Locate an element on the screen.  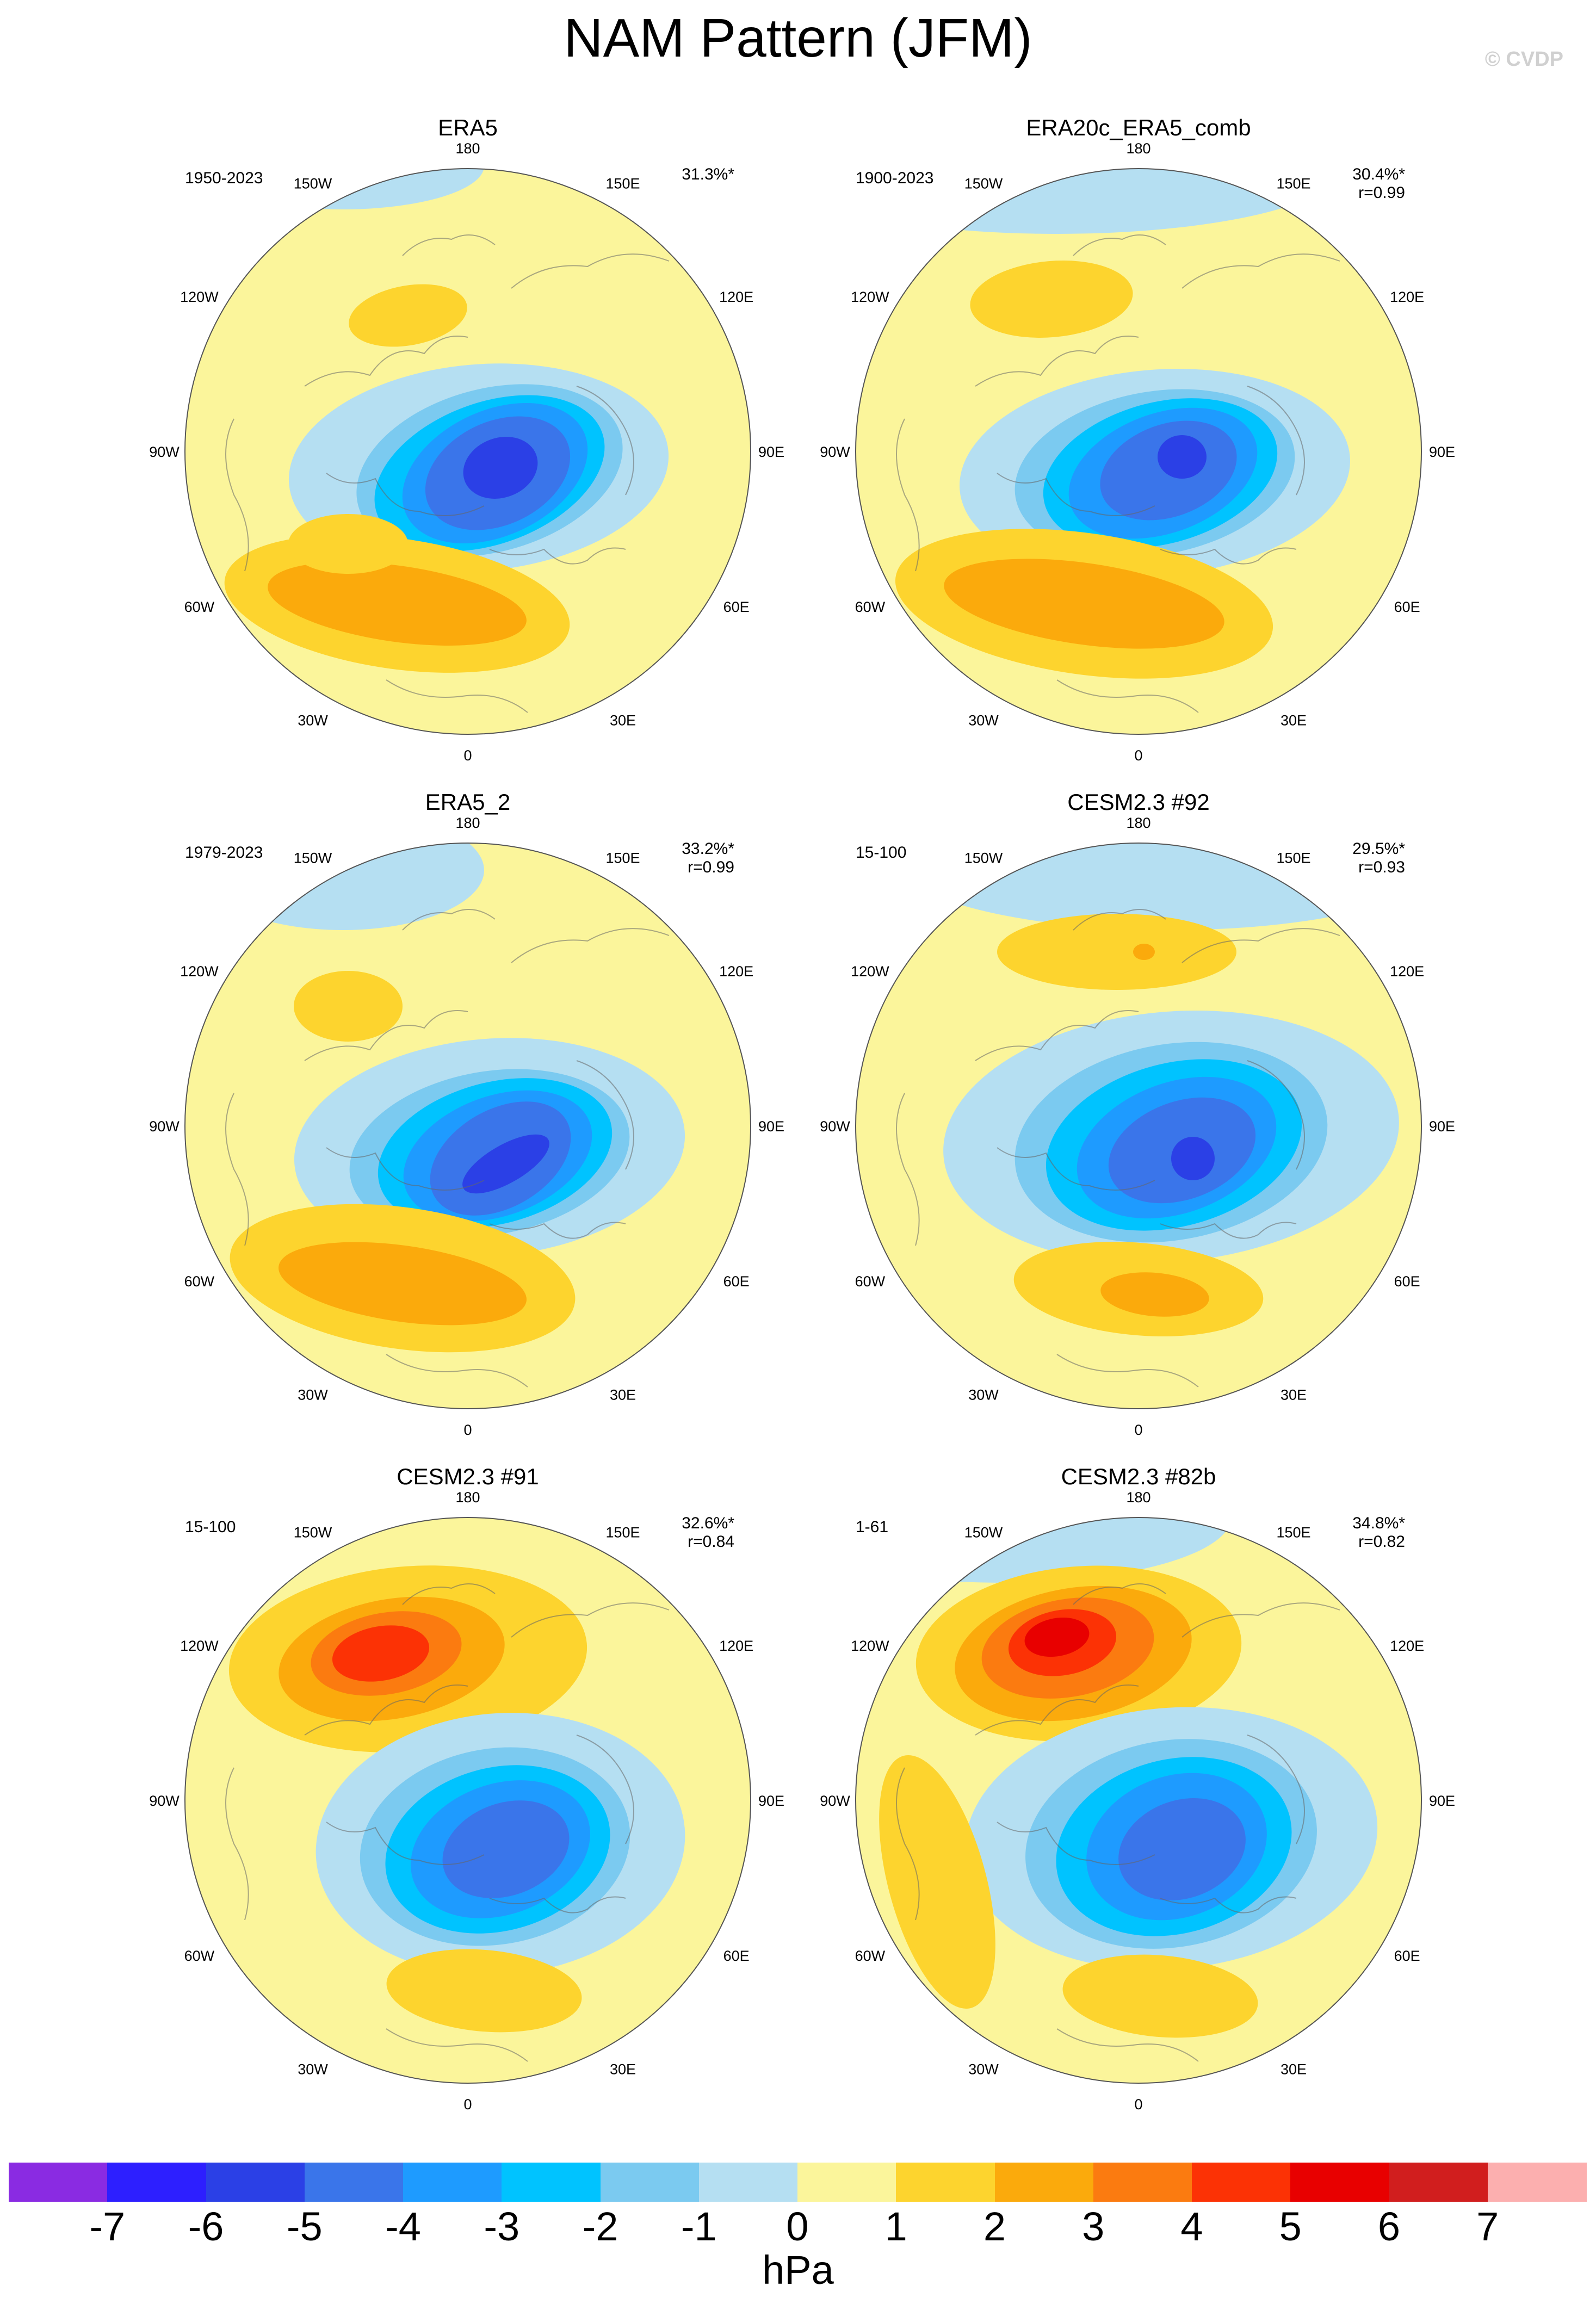
panel-title: CESM2.3 #92 is located at coordinates (1138, 802).